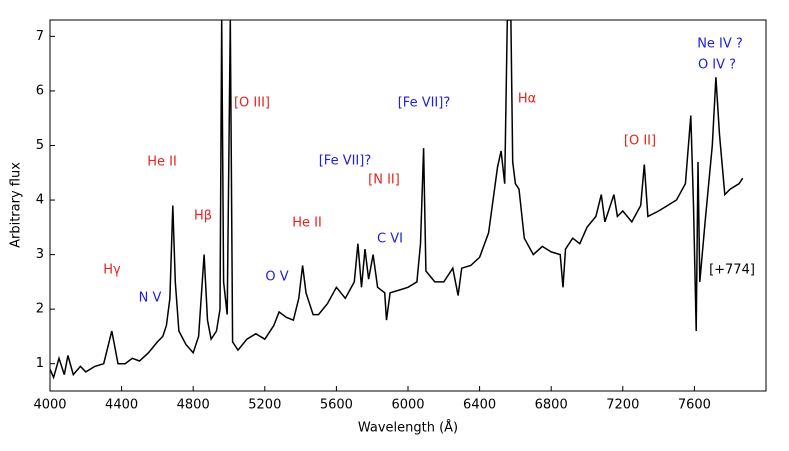 The height and width of the screenshot is (451, 789). What do you see at coordinates (121, 405) in the screenshot?
I see `x-tick-label: 4400` at bounding box center [121, 405].